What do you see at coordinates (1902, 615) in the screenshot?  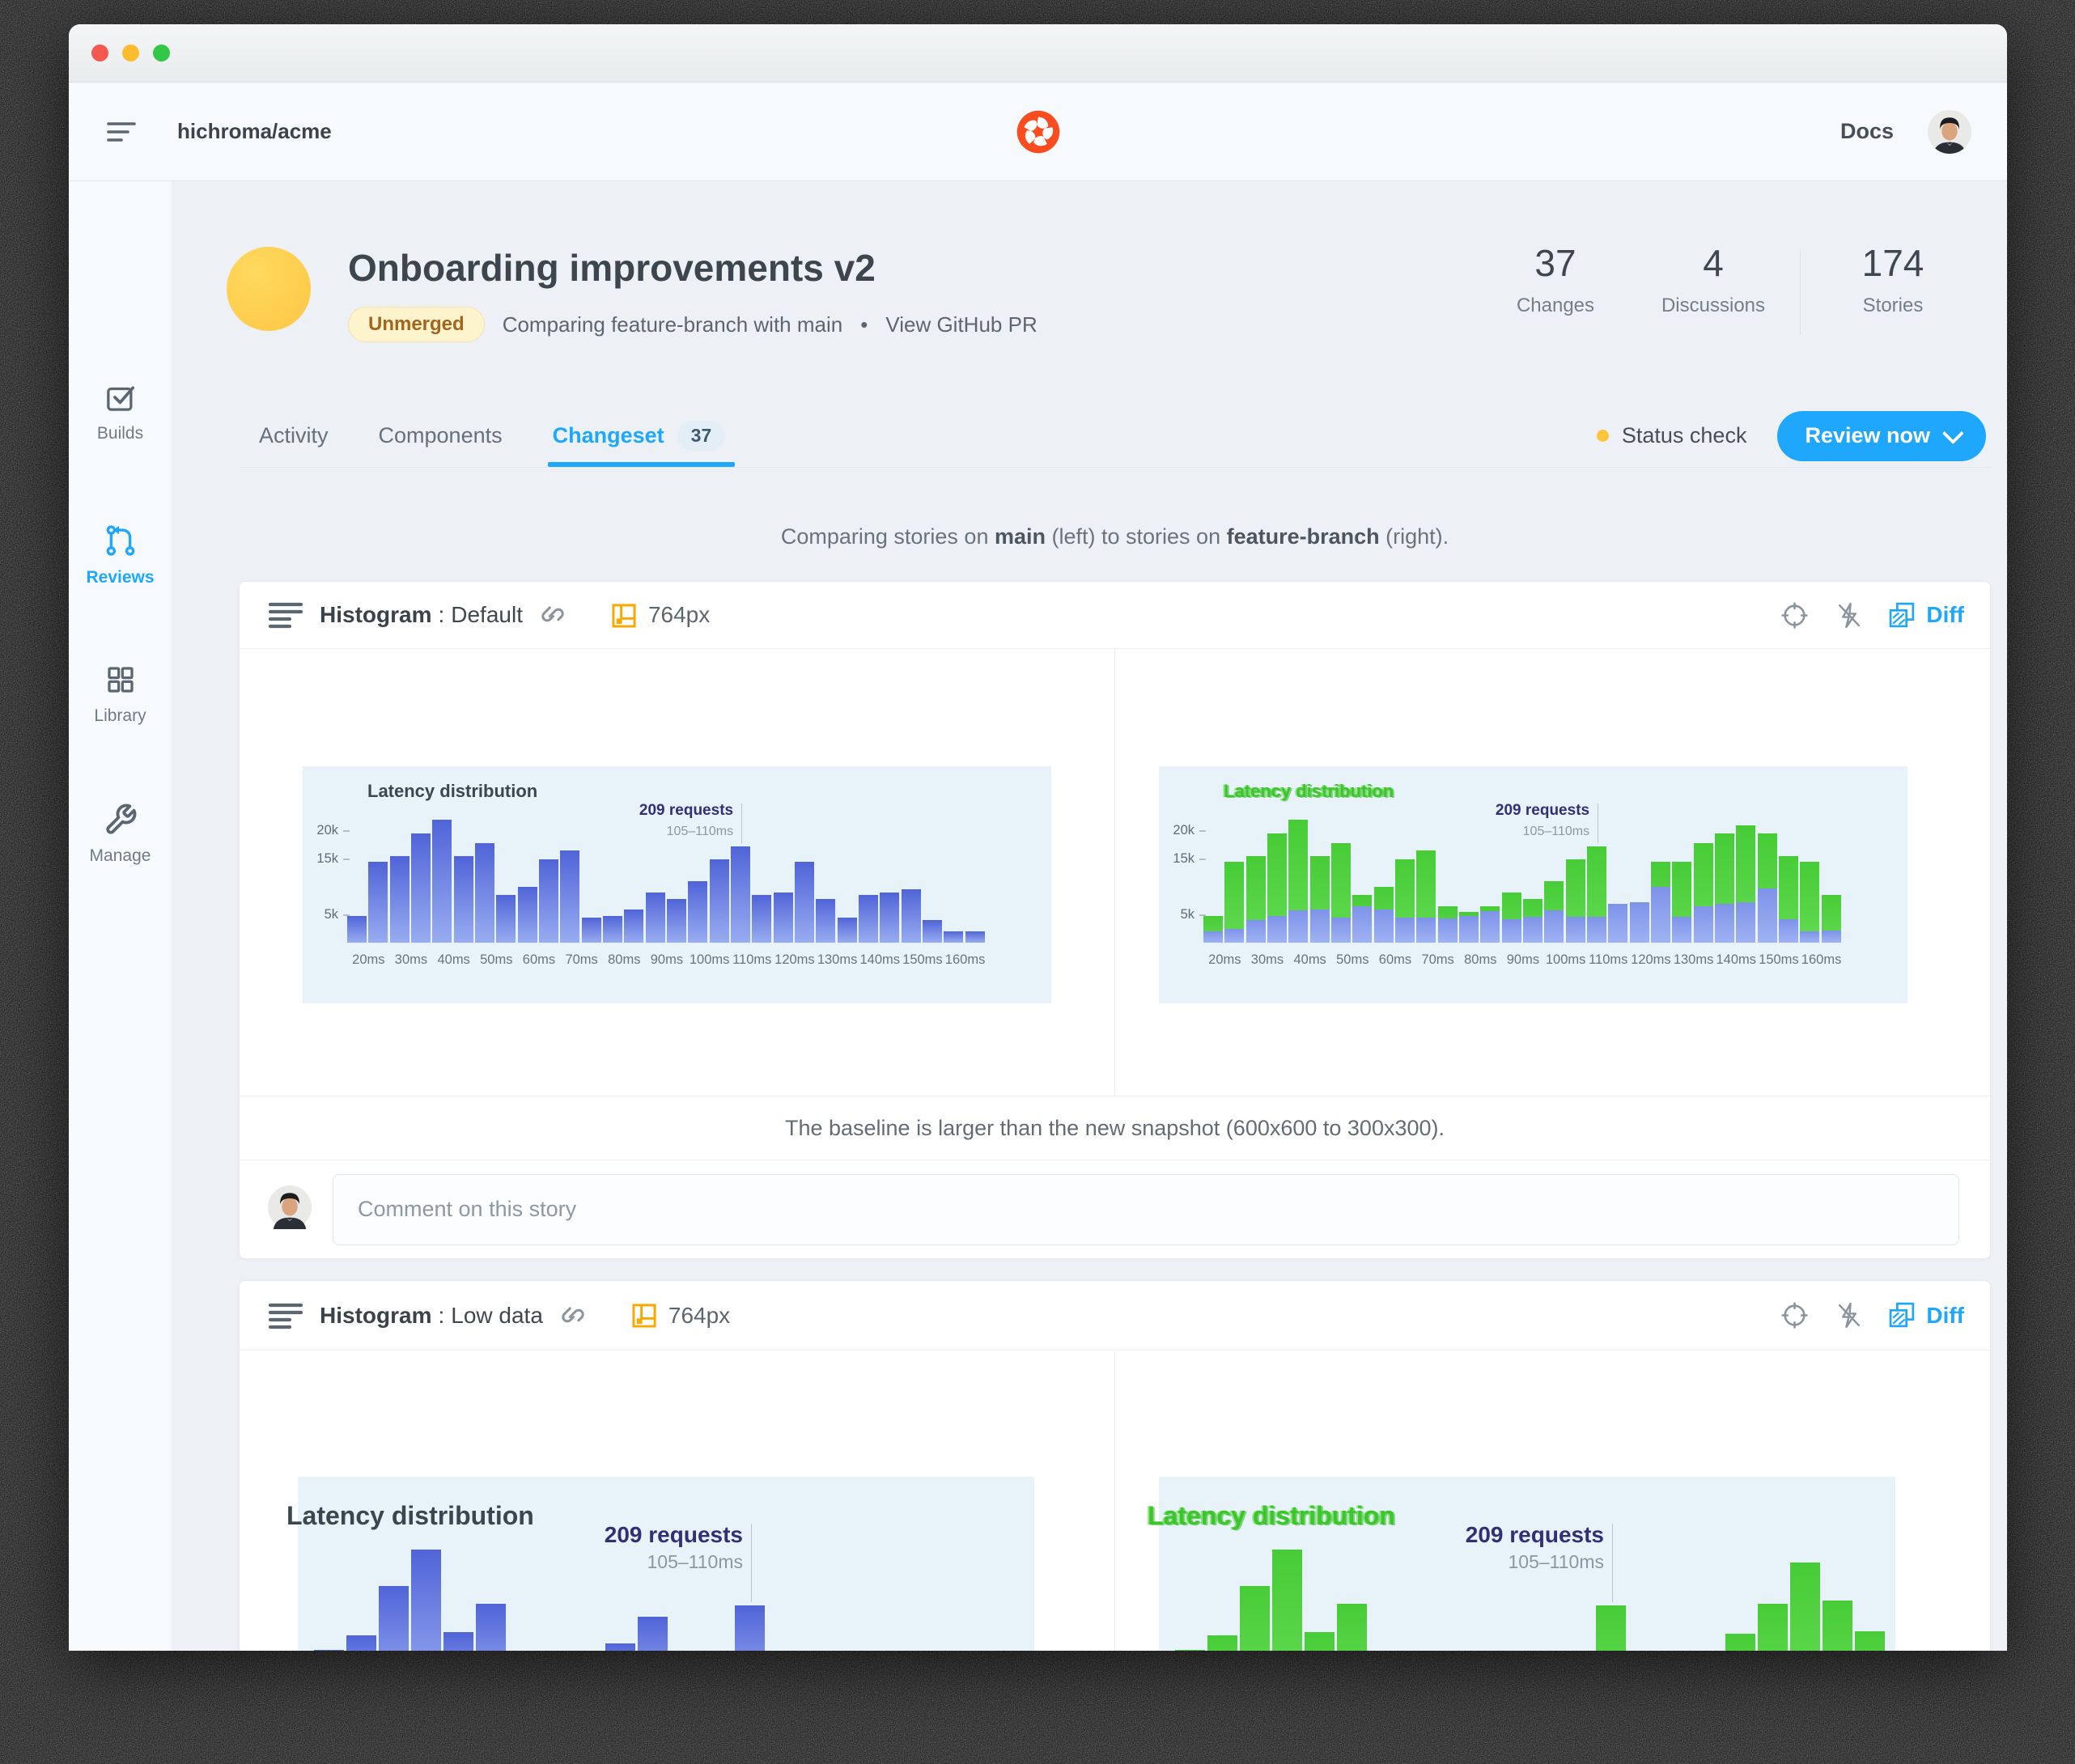 I see `diff-icon` at bounding box center [1902, 615].